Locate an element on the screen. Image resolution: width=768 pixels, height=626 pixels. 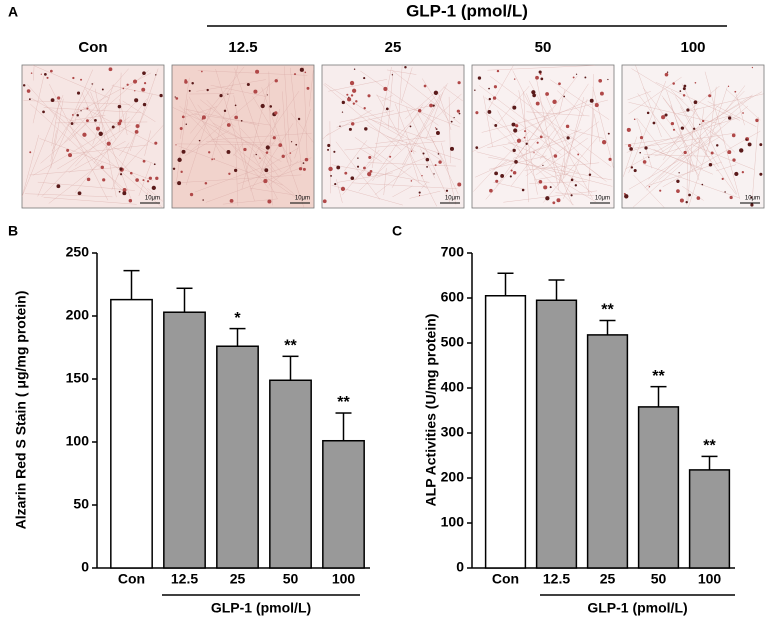
column-label: 12.5 is located at coordinates (242, 47).